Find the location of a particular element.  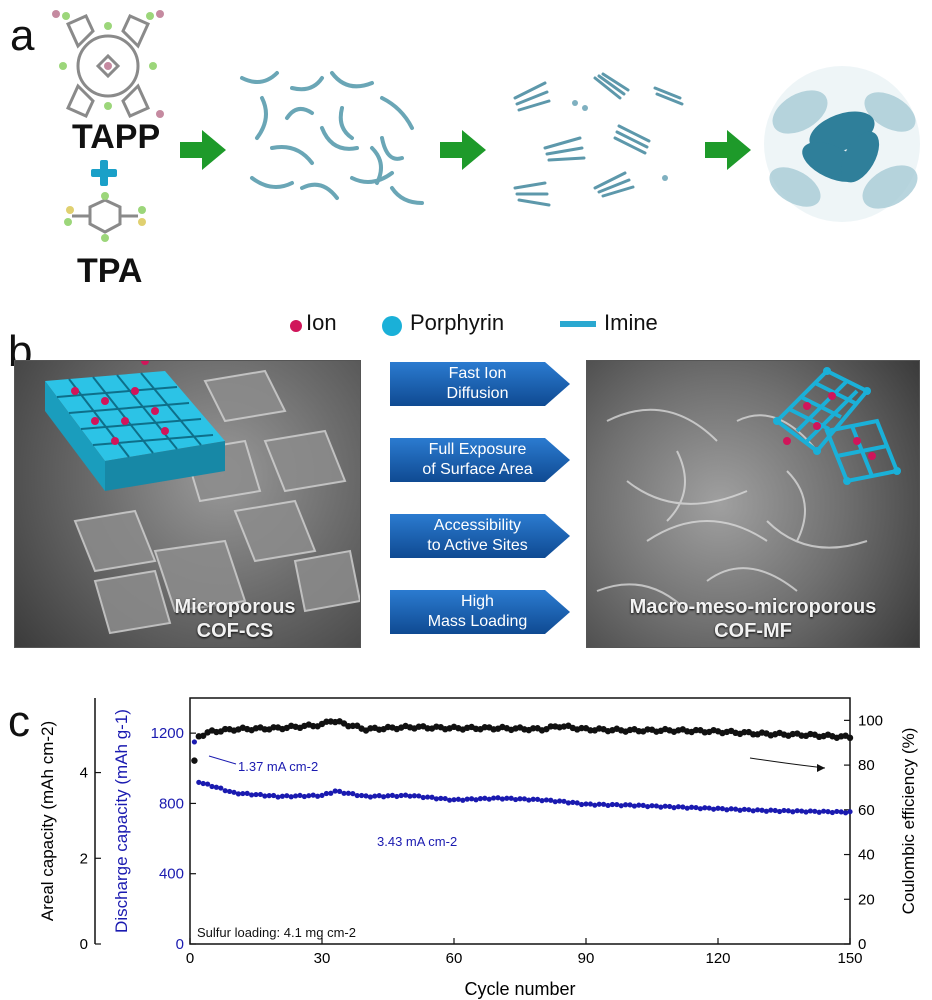

feature-line-1: Fast Ion is located at coordinates (477, 373).